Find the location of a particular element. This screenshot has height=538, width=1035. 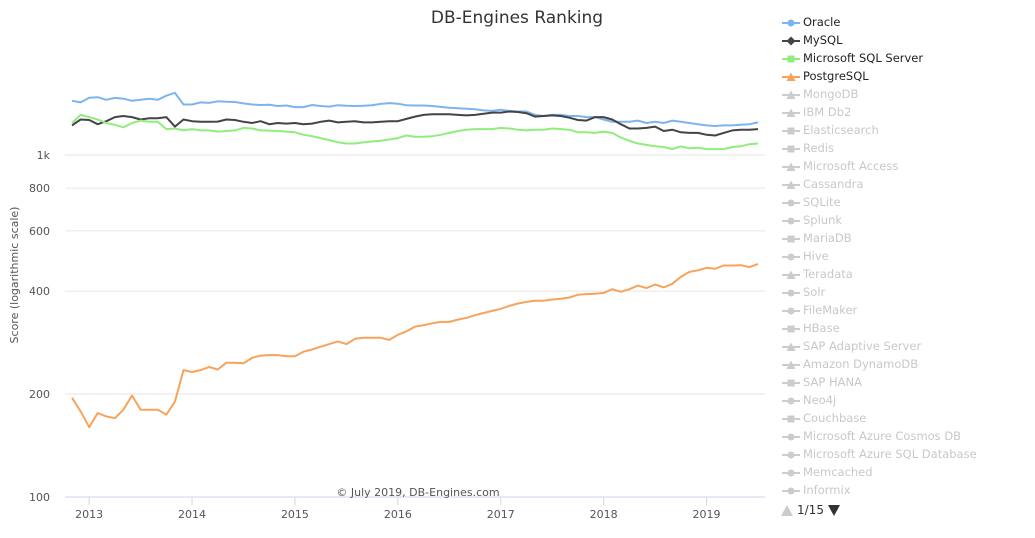

legend-item-teradata: Teradata is located at coordinates (907, 274).